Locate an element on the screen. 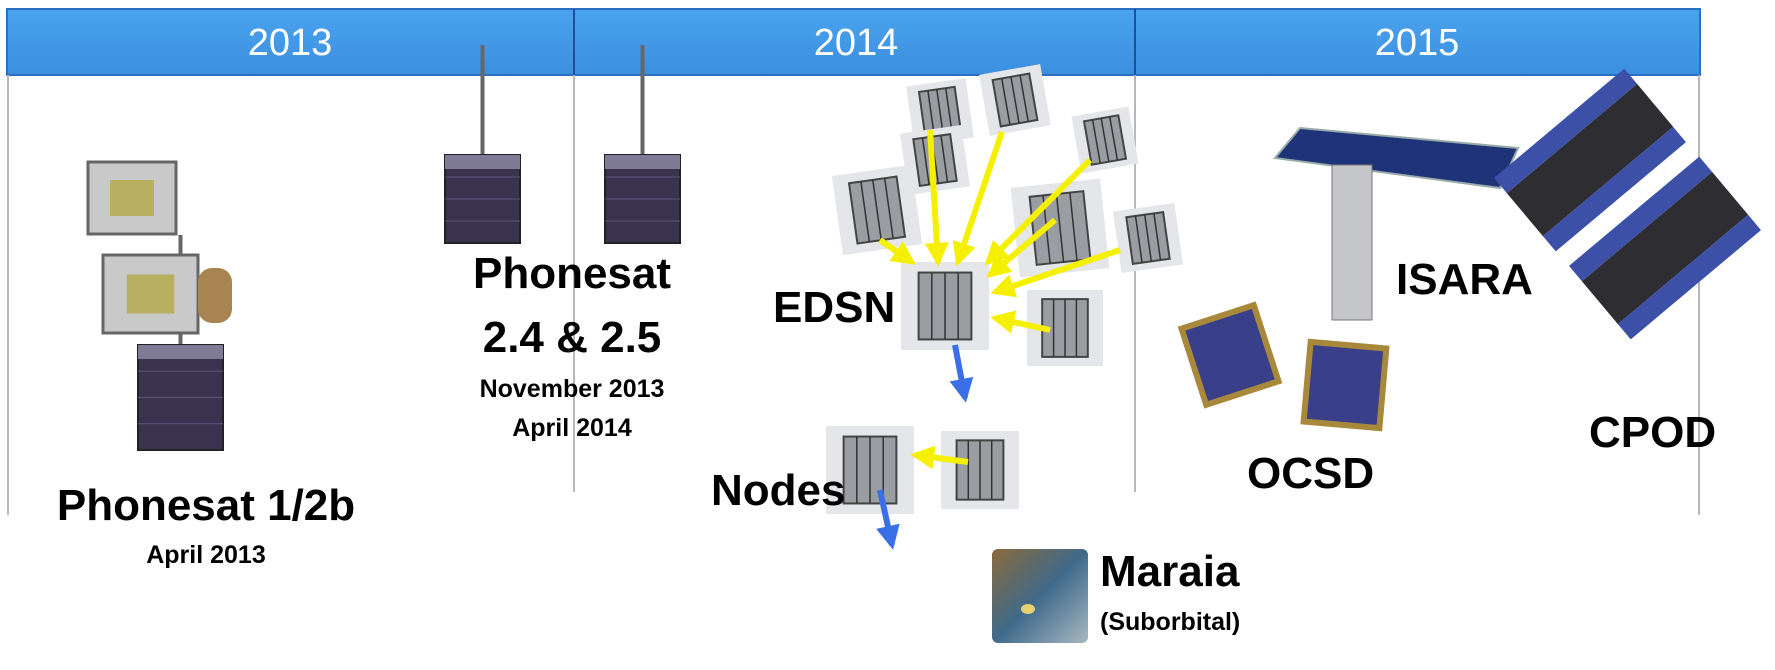 The image size is (1775, 670). arrows is located at coordinates (998, 339).